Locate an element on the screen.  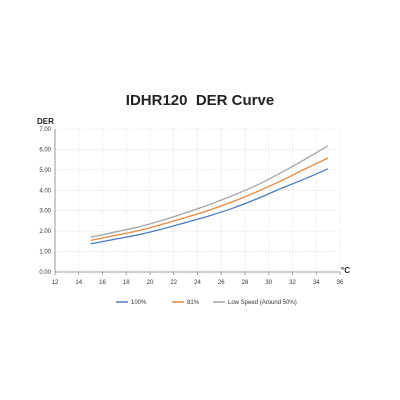
x-tick-label: 32 is located at coordinates (292, 283).